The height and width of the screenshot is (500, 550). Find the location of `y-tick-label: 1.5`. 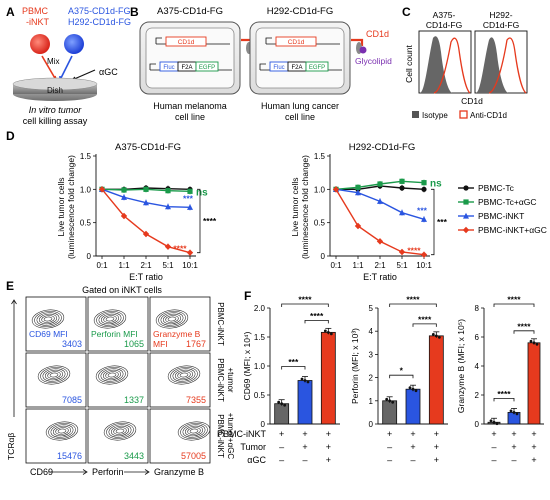

y-tick-label: 1.5 is located at coordinates (320, 156).